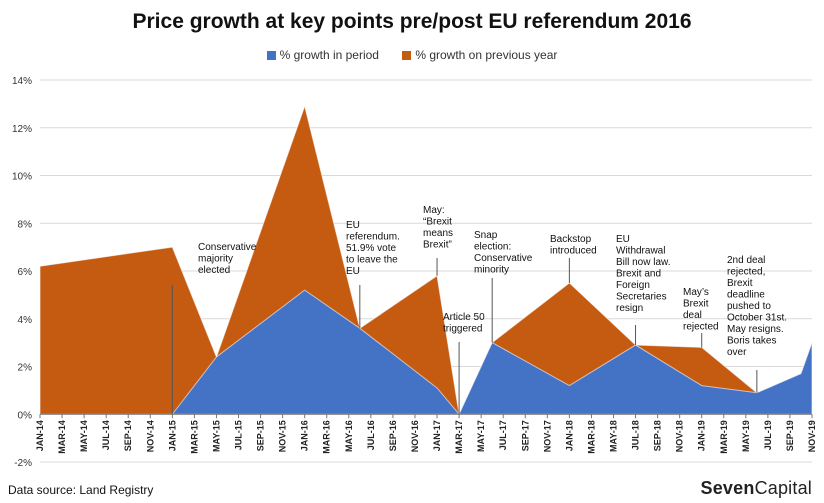  I want to click on annotation-text: May: “Brexit means Brexit”, so click(438, 228).